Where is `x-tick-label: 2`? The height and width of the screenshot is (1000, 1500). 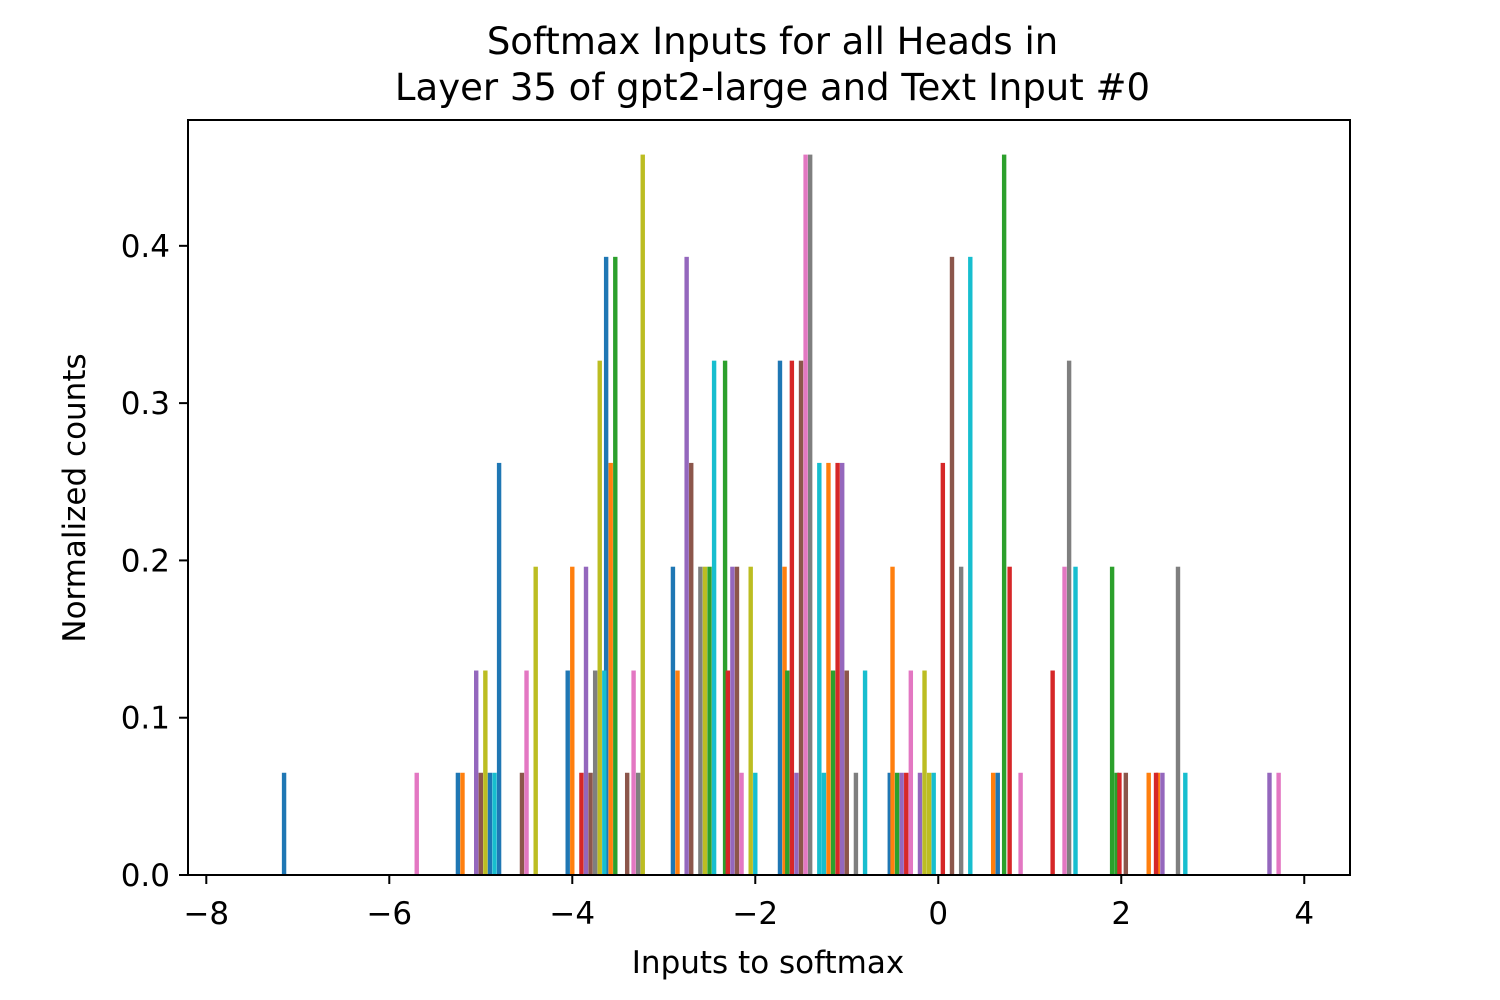 x-tick-label: 2 is located at coordinates (1121, 914).